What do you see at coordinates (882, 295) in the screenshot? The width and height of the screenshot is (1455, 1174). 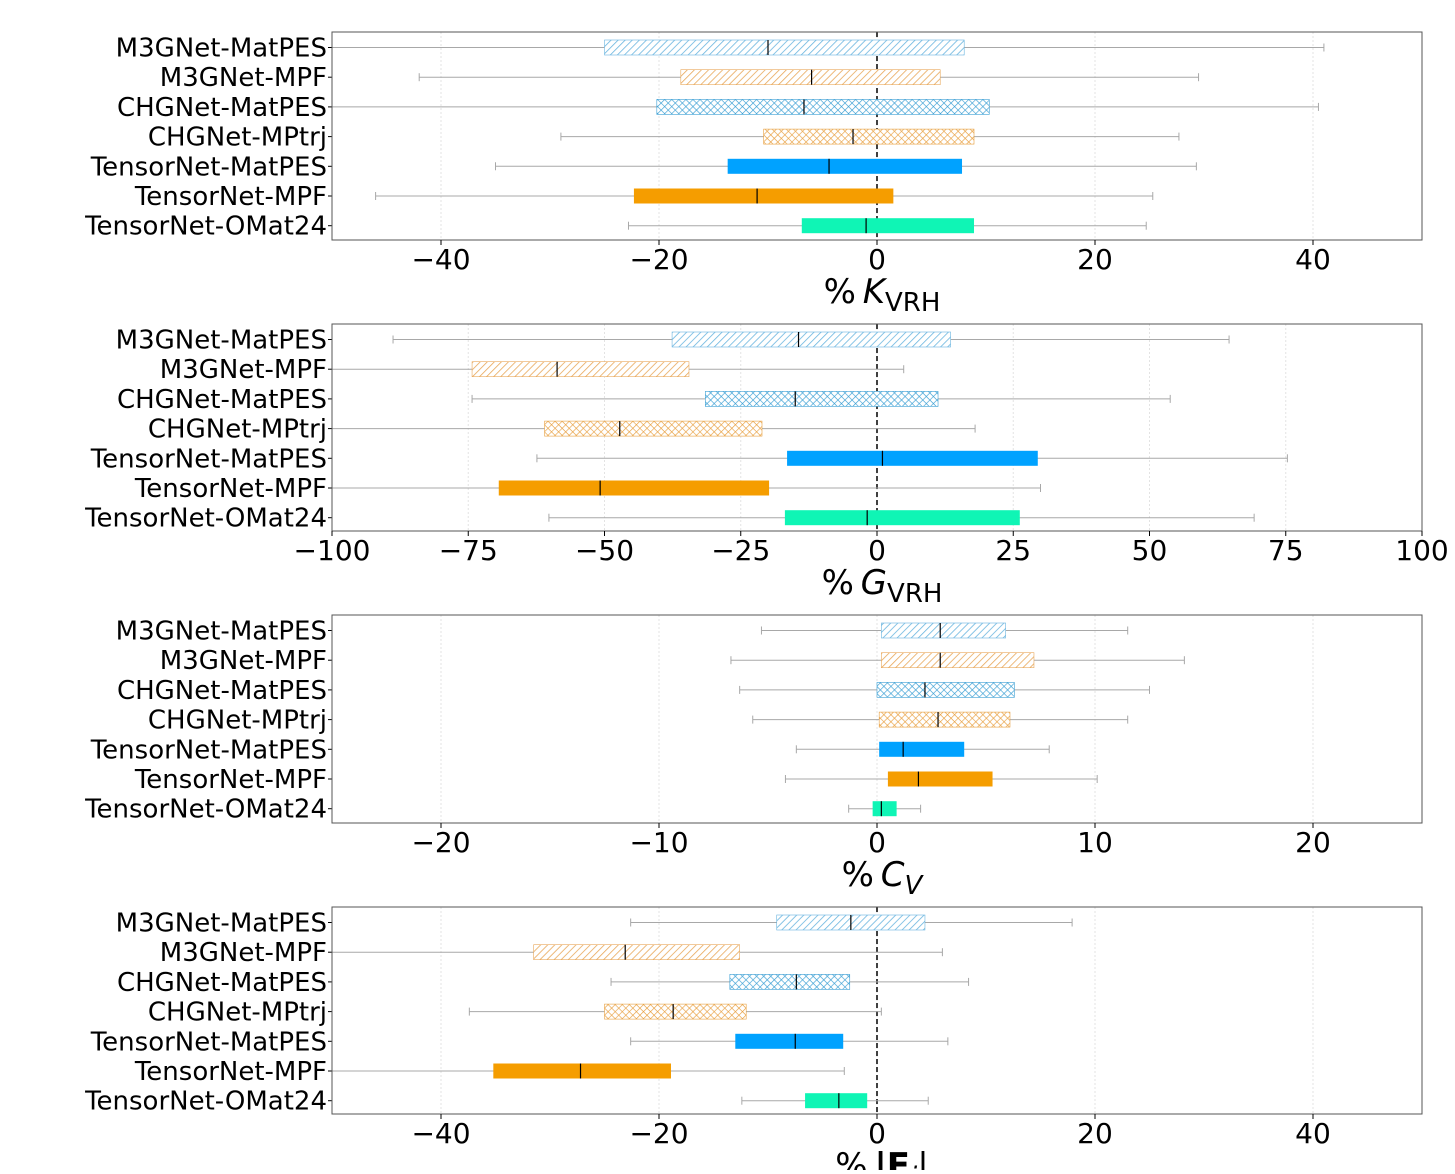 I see `x-axis-title: % KVRH` at bounding box center [882, 295].